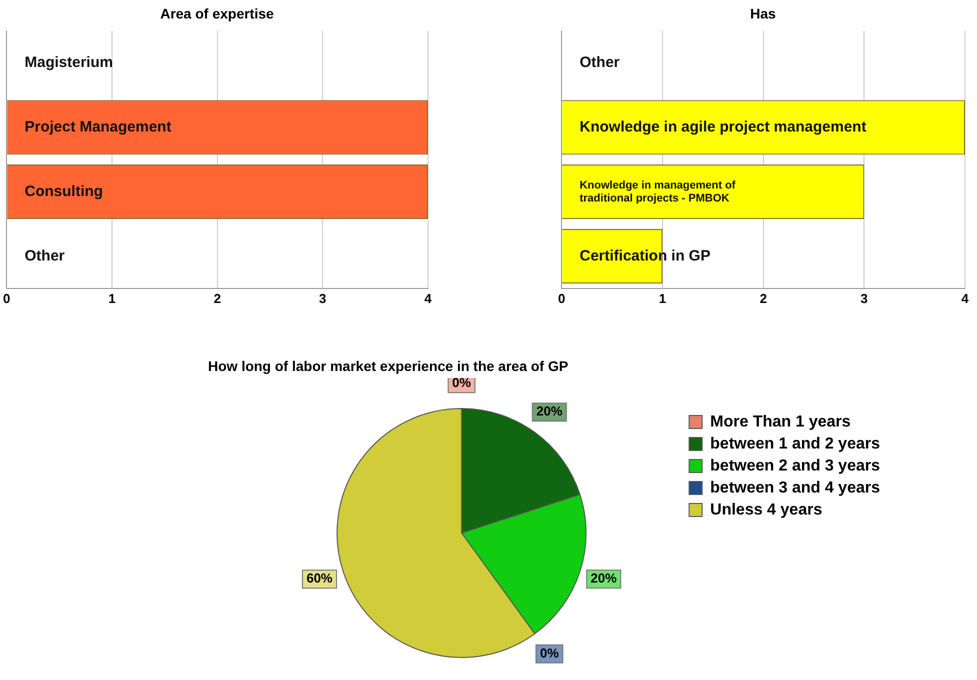  I want to click on legend-label: Unless 4 years, so click(766, 509).